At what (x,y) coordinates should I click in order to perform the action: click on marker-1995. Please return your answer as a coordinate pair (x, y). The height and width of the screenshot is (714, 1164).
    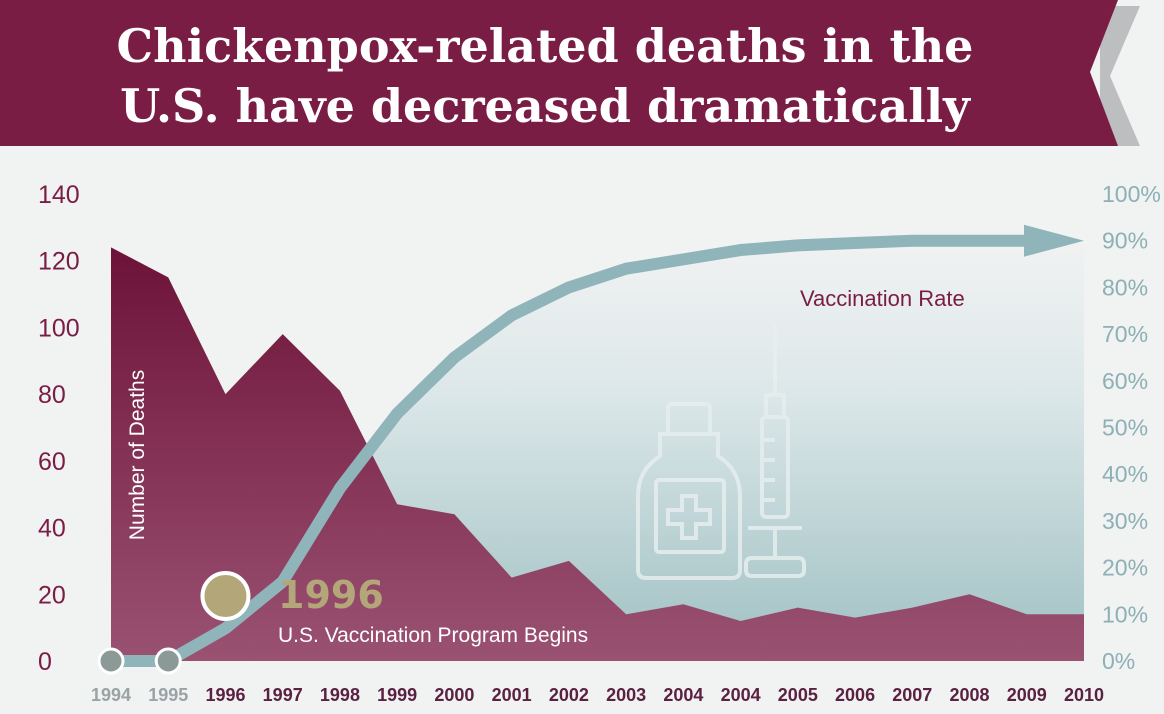
    Looking at the image, I should click on (168, 661).